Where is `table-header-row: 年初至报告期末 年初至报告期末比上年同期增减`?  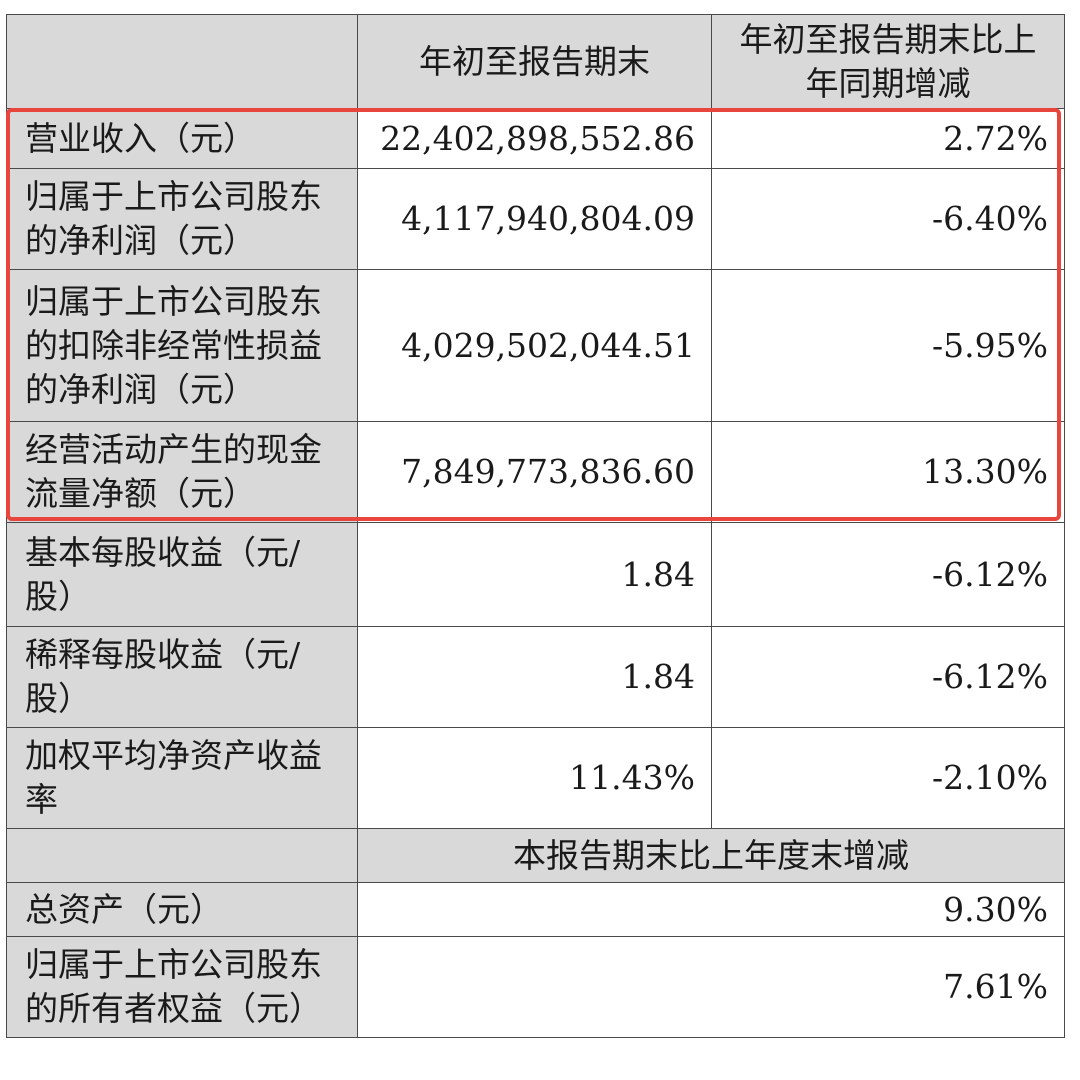 table-header-row: 年初至报告期末 年初至报告期末比上年同期增减 is located at coordinates (535, 61).